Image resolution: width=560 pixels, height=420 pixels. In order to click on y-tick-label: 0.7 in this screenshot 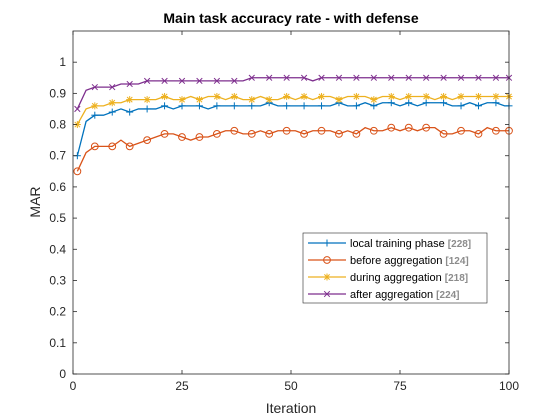, I will do `click(57, 156)`.